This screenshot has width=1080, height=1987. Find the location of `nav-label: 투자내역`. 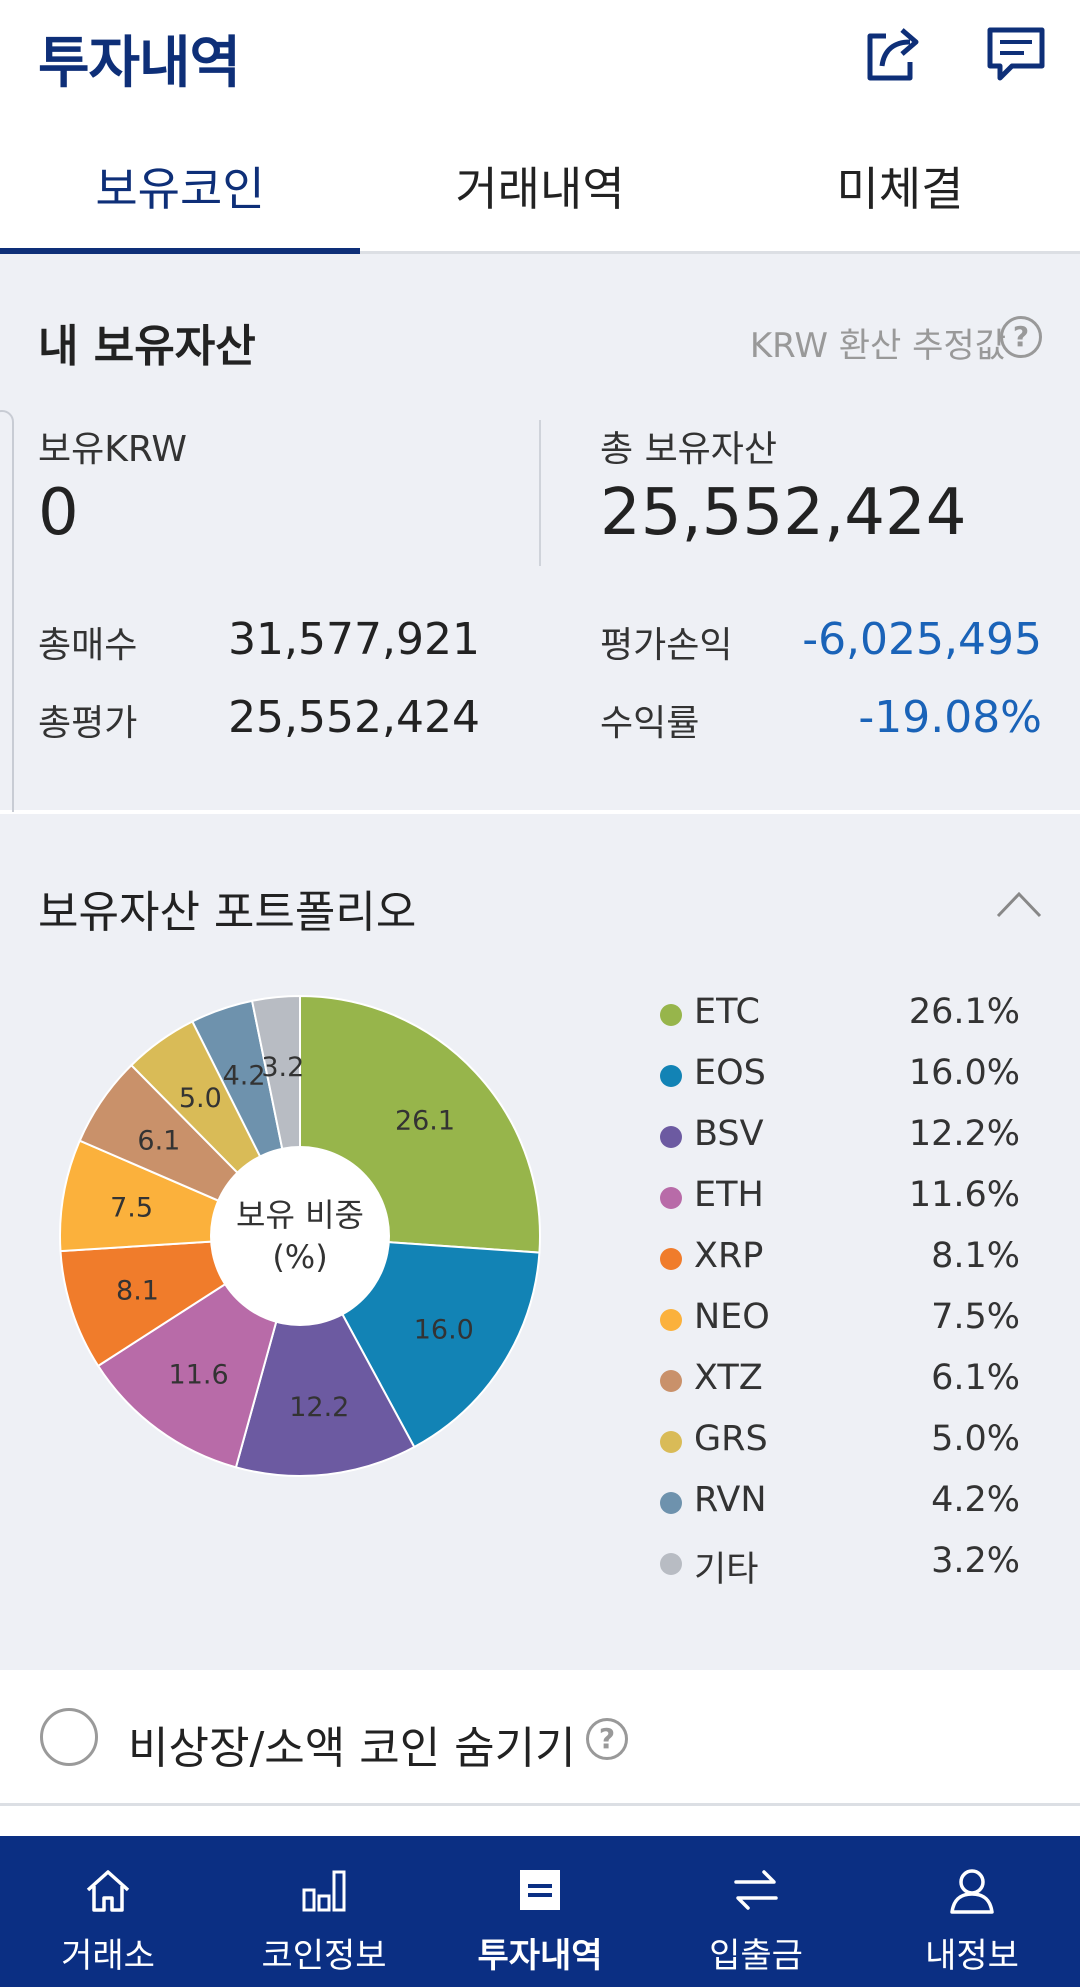

nav-label: 투자내역 is located at coordinates (540, 1956).